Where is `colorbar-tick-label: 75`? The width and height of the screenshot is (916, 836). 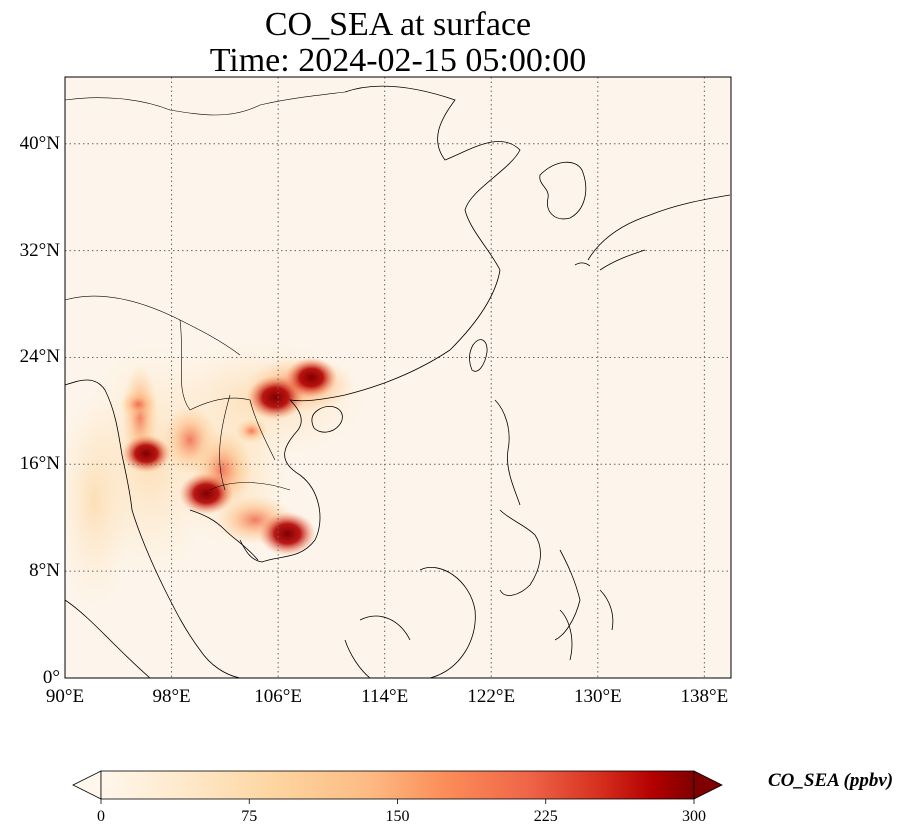
colorbar-tick-label: 75 is located at coordinates (249, 816).